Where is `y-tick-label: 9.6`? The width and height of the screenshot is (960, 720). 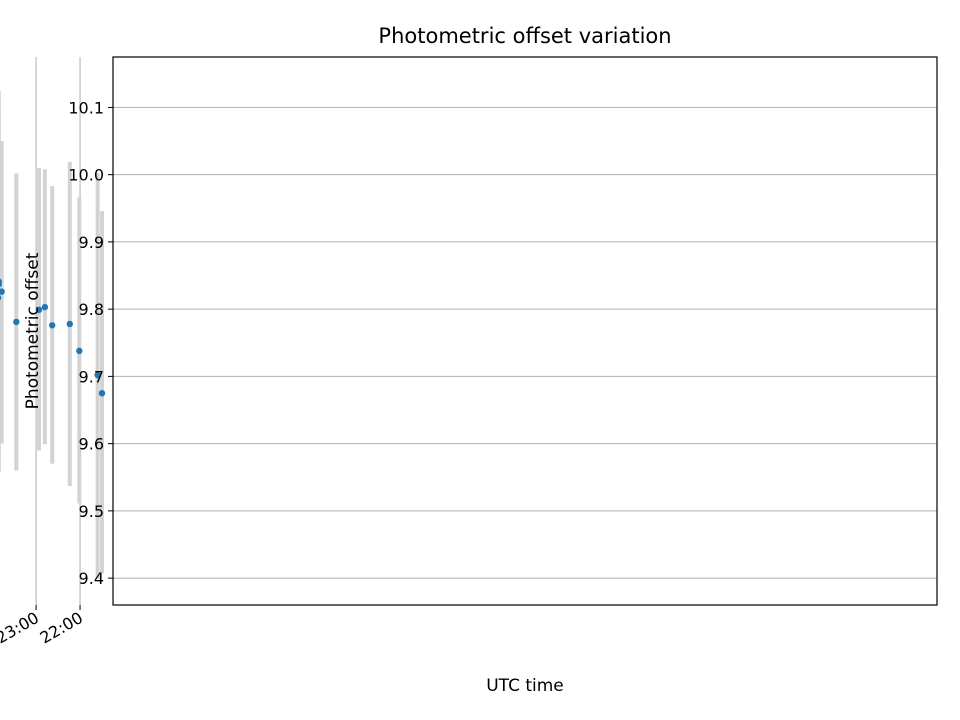
y-tick-label: 9.6 is located at coordinates (91, 444).